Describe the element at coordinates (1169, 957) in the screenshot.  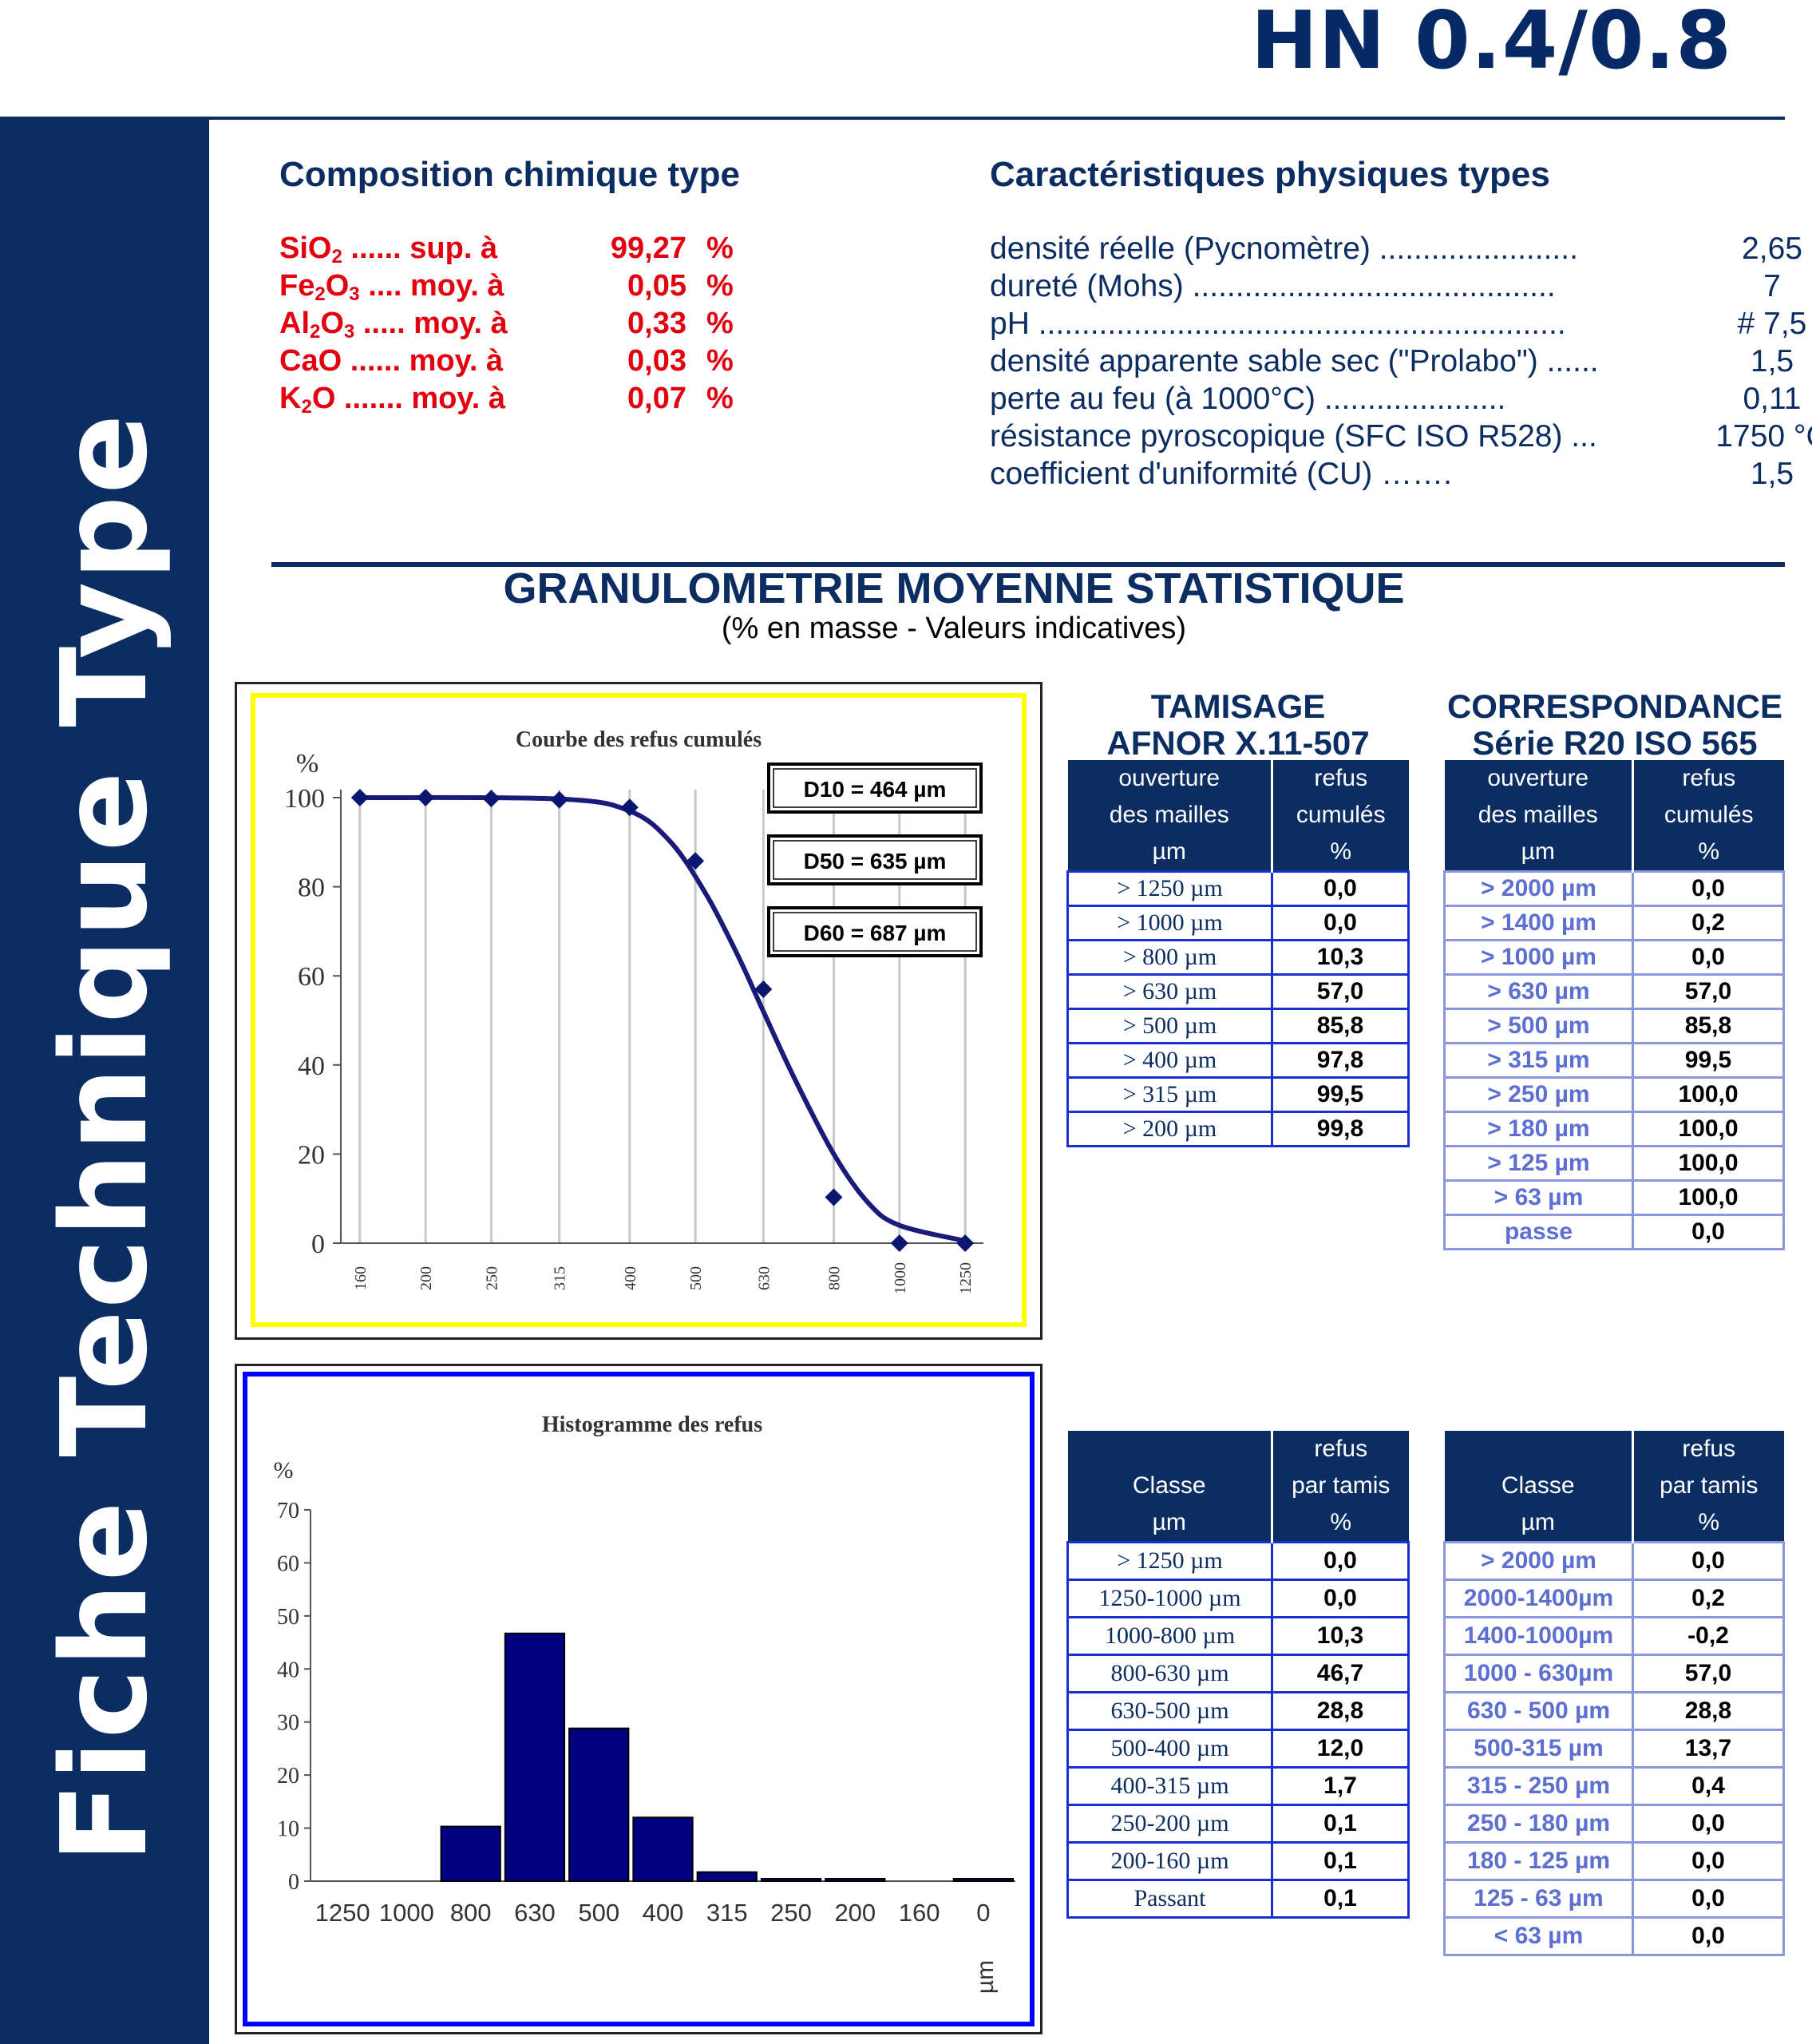
I see `mesh-cell: > 800 µm` at that location.